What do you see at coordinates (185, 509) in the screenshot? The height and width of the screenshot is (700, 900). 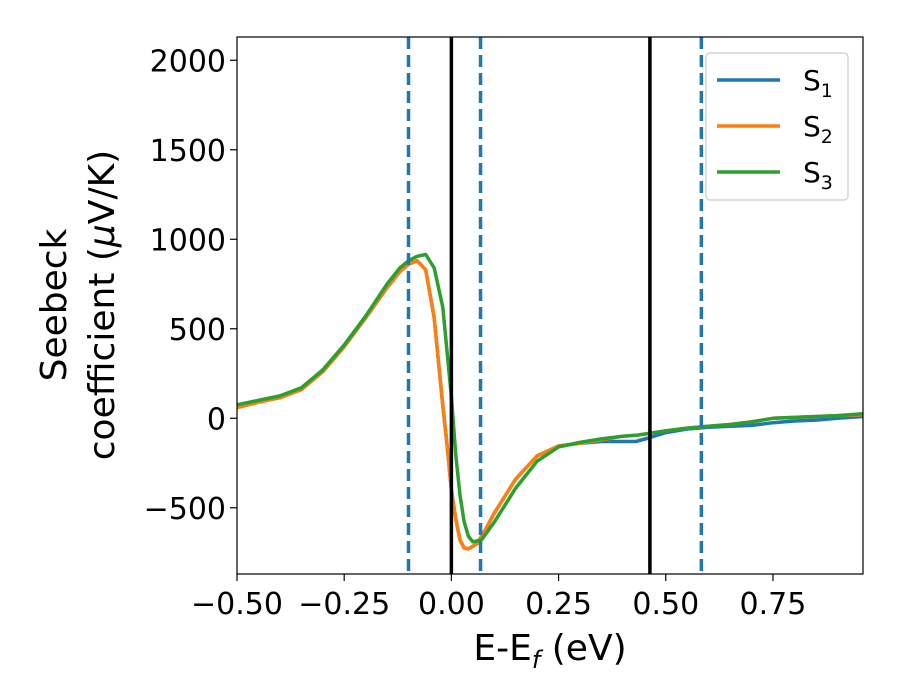 I see `y-tick-label: −500` at bounding box center [185, 509].